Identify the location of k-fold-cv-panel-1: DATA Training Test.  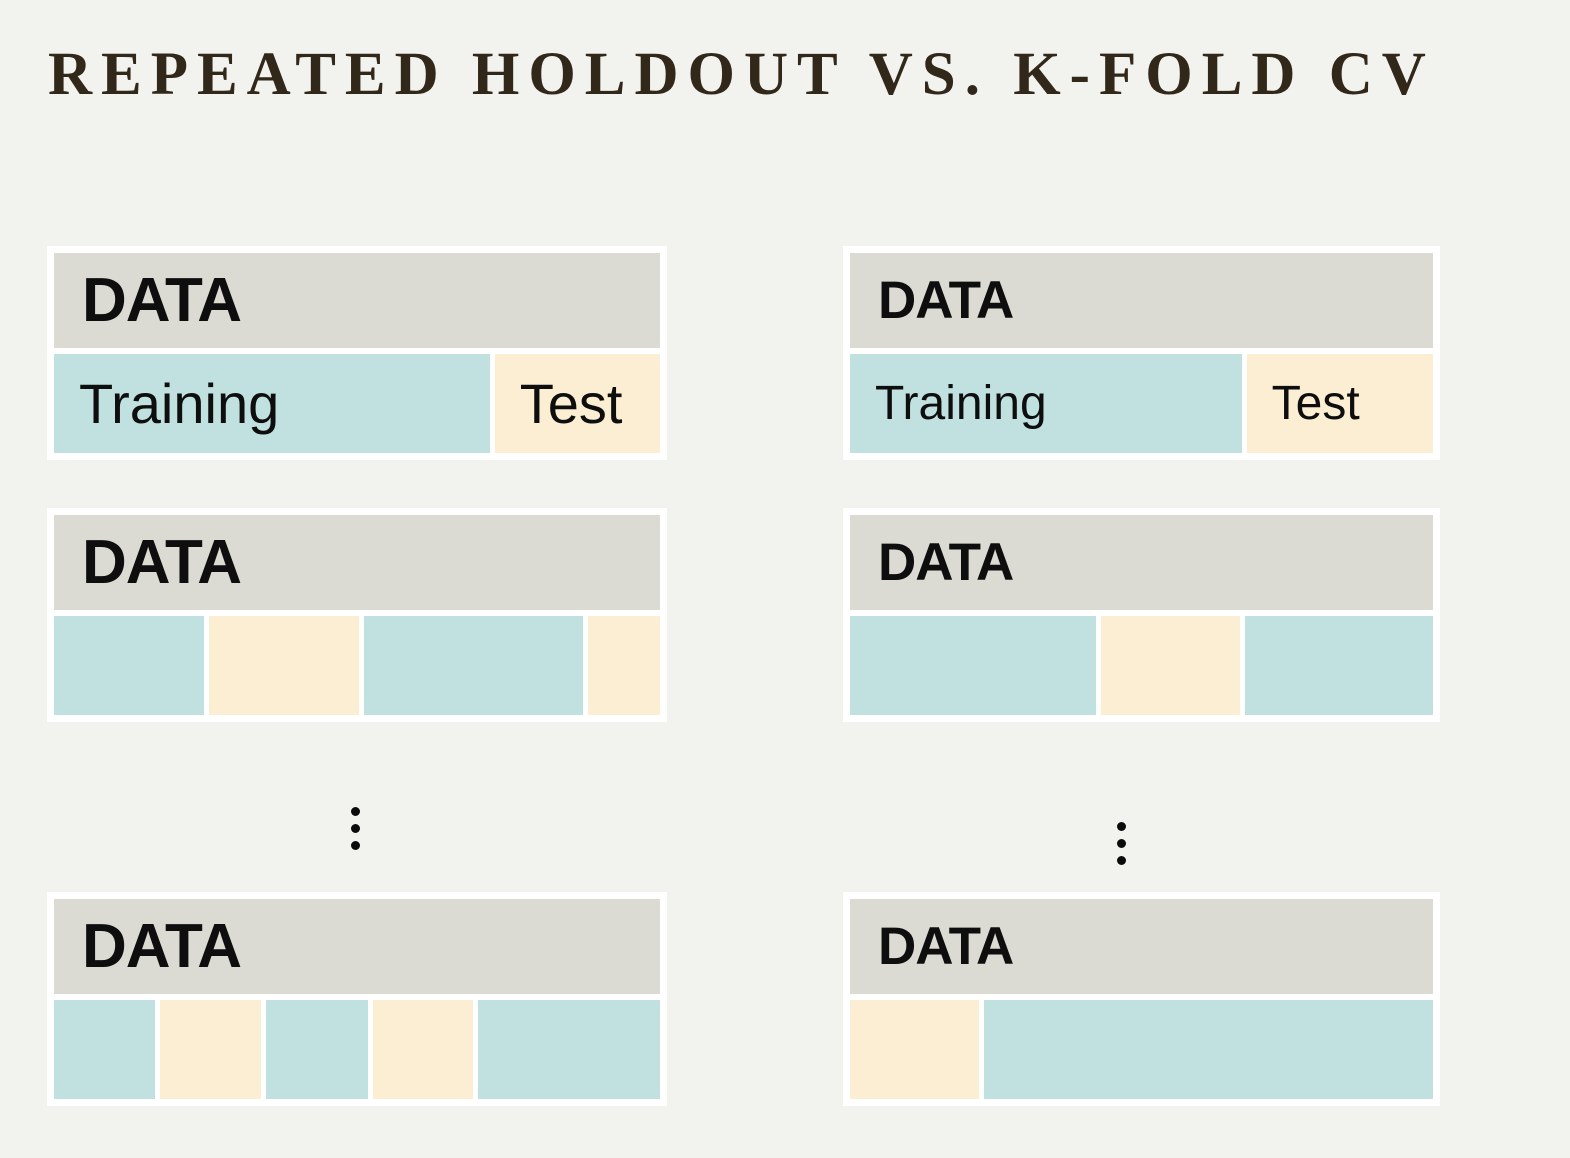
(1141, 353).